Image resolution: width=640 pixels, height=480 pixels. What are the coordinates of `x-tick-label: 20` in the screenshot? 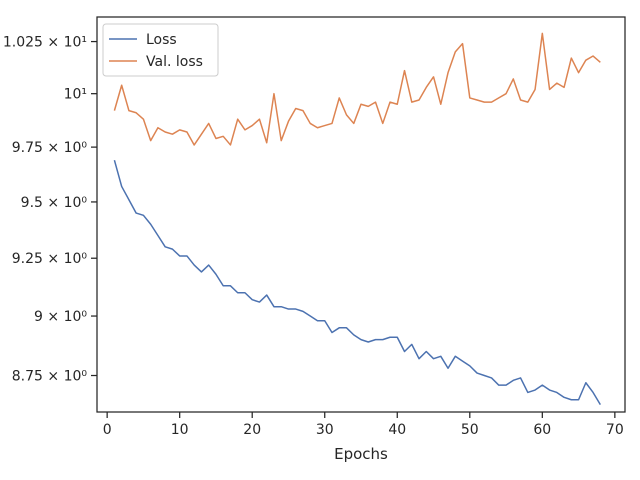 It's located at (252, 430).